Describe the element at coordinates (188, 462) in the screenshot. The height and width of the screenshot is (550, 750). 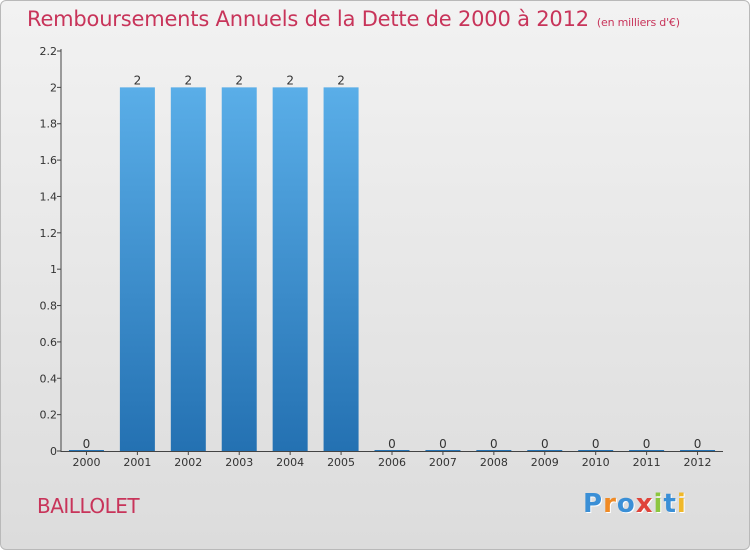
I see `x-tick-label: 2002` at that location.